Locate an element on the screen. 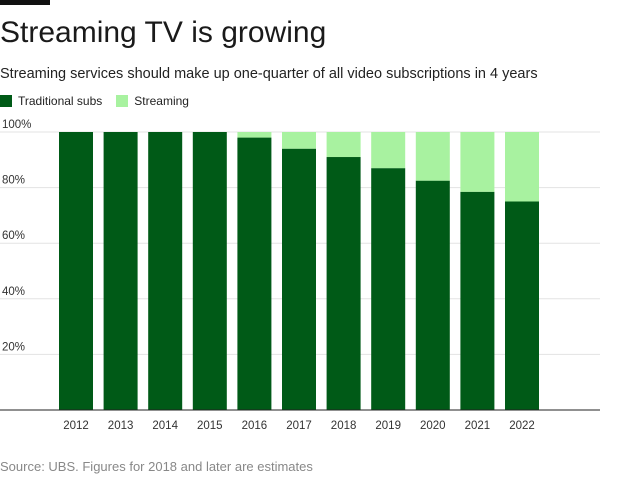  y-tick-label: 100% is located at coordinates (16, 125).